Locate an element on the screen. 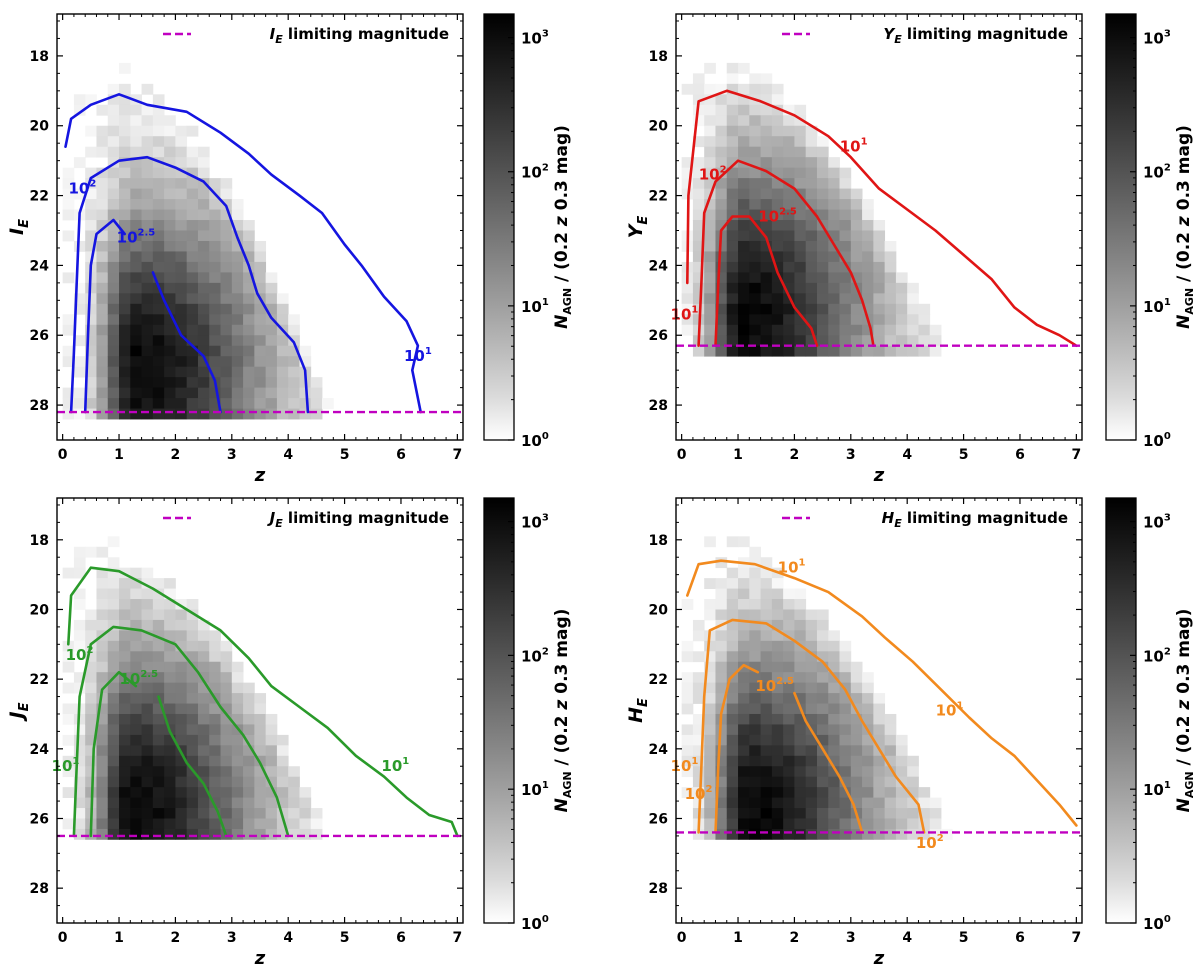 The height and width of the screenshot is (971, 1200). axes-frame is located at coordinates (260, 227).